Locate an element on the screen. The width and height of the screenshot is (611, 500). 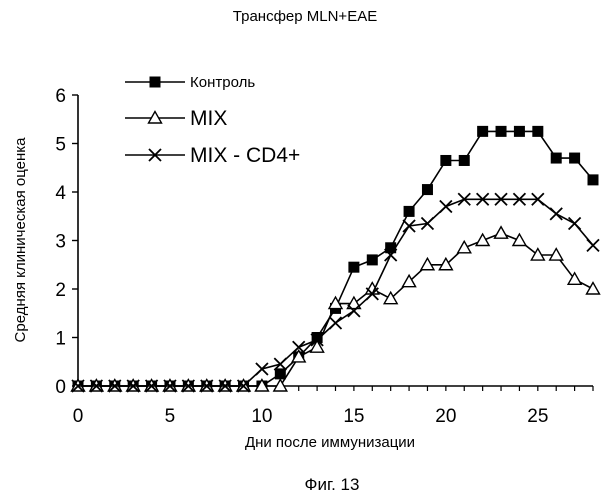
x-tick-label: 0 is located at coordinates (78, 416).